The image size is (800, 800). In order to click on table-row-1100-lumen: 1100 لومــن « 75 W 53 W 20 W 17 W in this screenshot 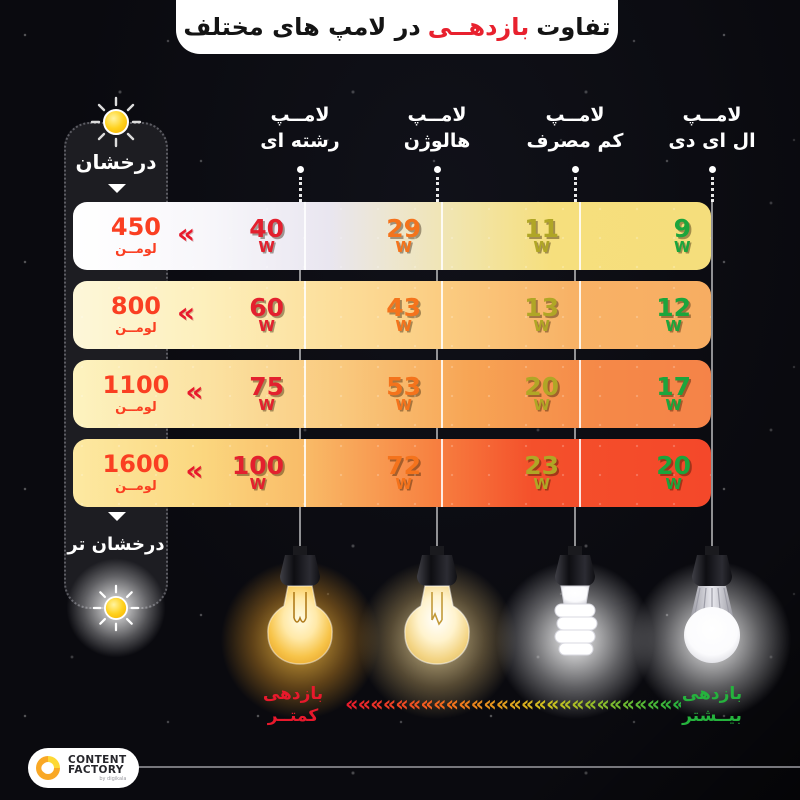, I will do `click(392, 394)`.